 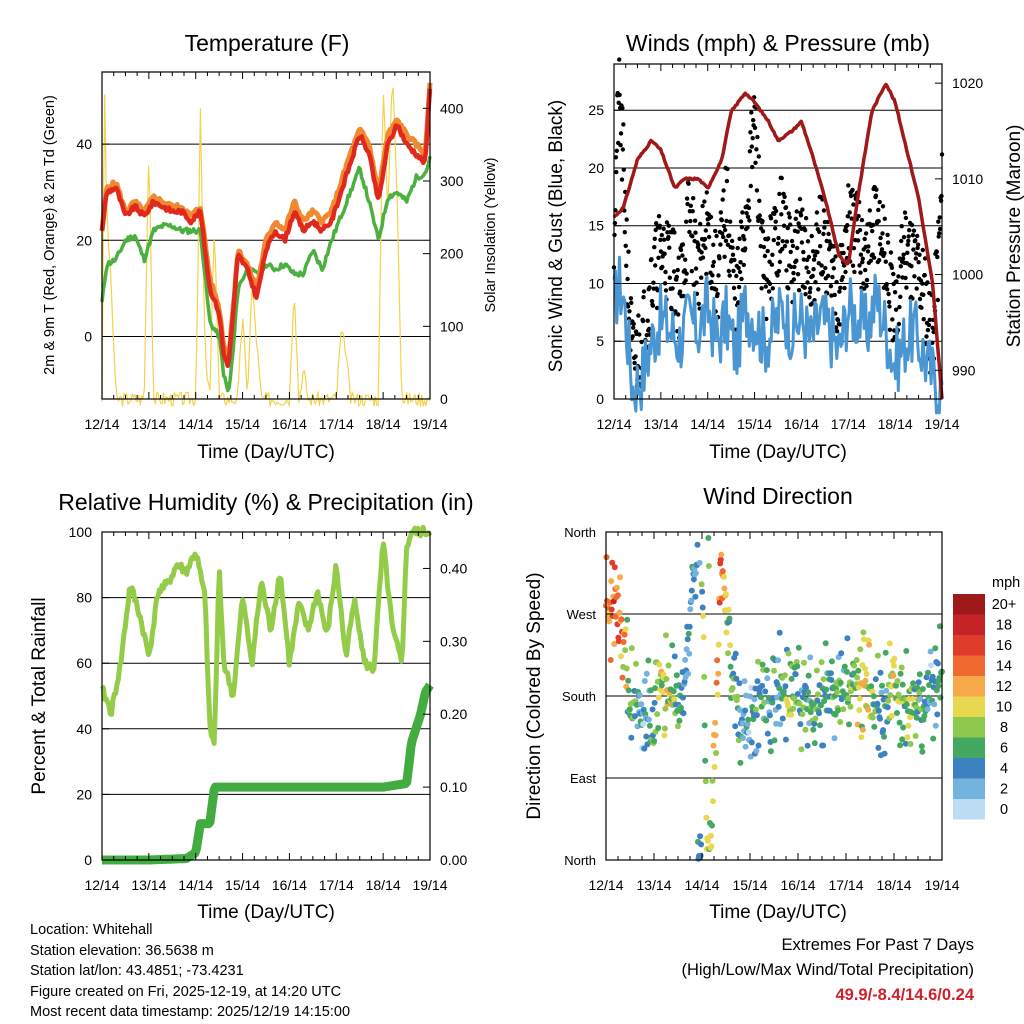 I want to click on x-tick-label: 16/14, so click(x=801, y=424).